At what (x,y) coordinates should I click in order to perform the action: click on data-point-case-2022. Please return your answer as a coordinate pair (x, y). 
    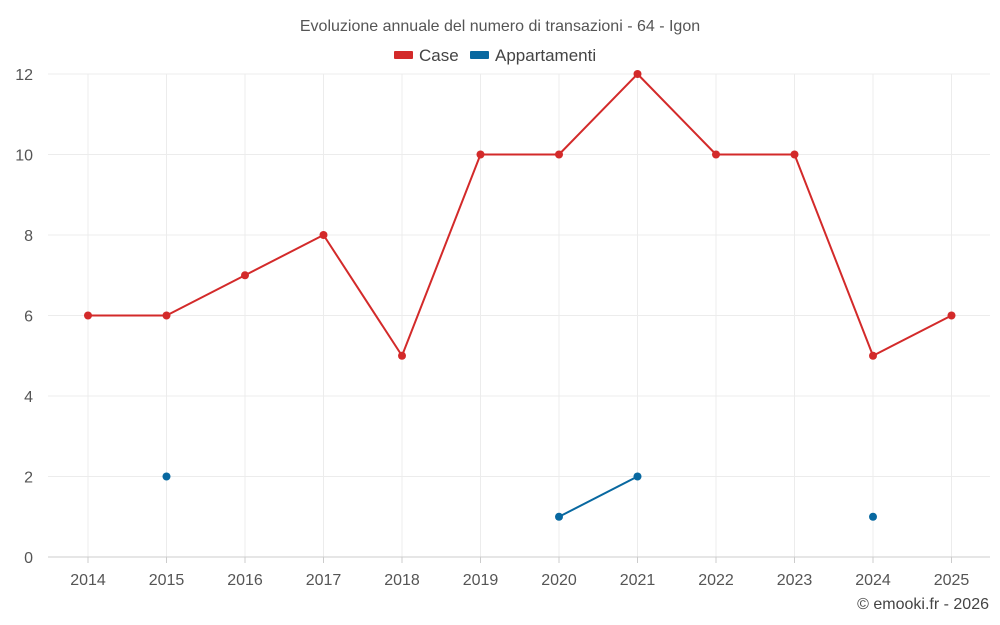
    Looking at the image, I should click on (716, 154).